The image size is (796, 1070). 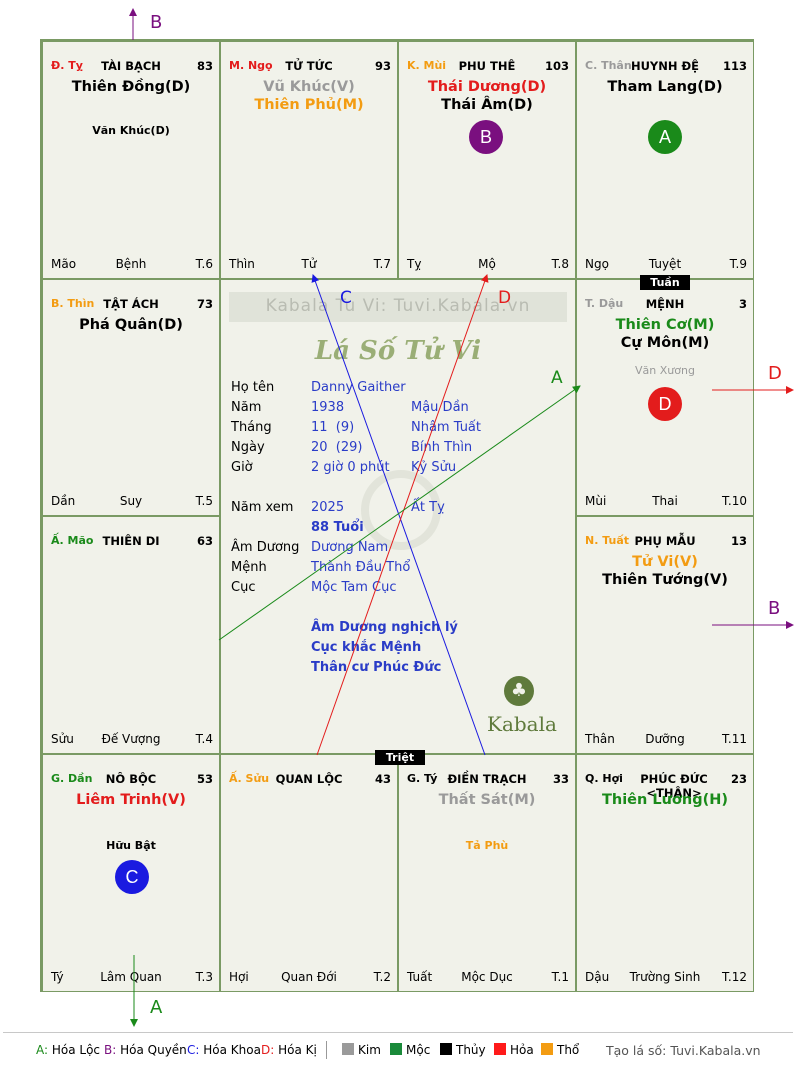 I want to click on info-value-canchi: Bính Thìn, so click(x=442, y=447).